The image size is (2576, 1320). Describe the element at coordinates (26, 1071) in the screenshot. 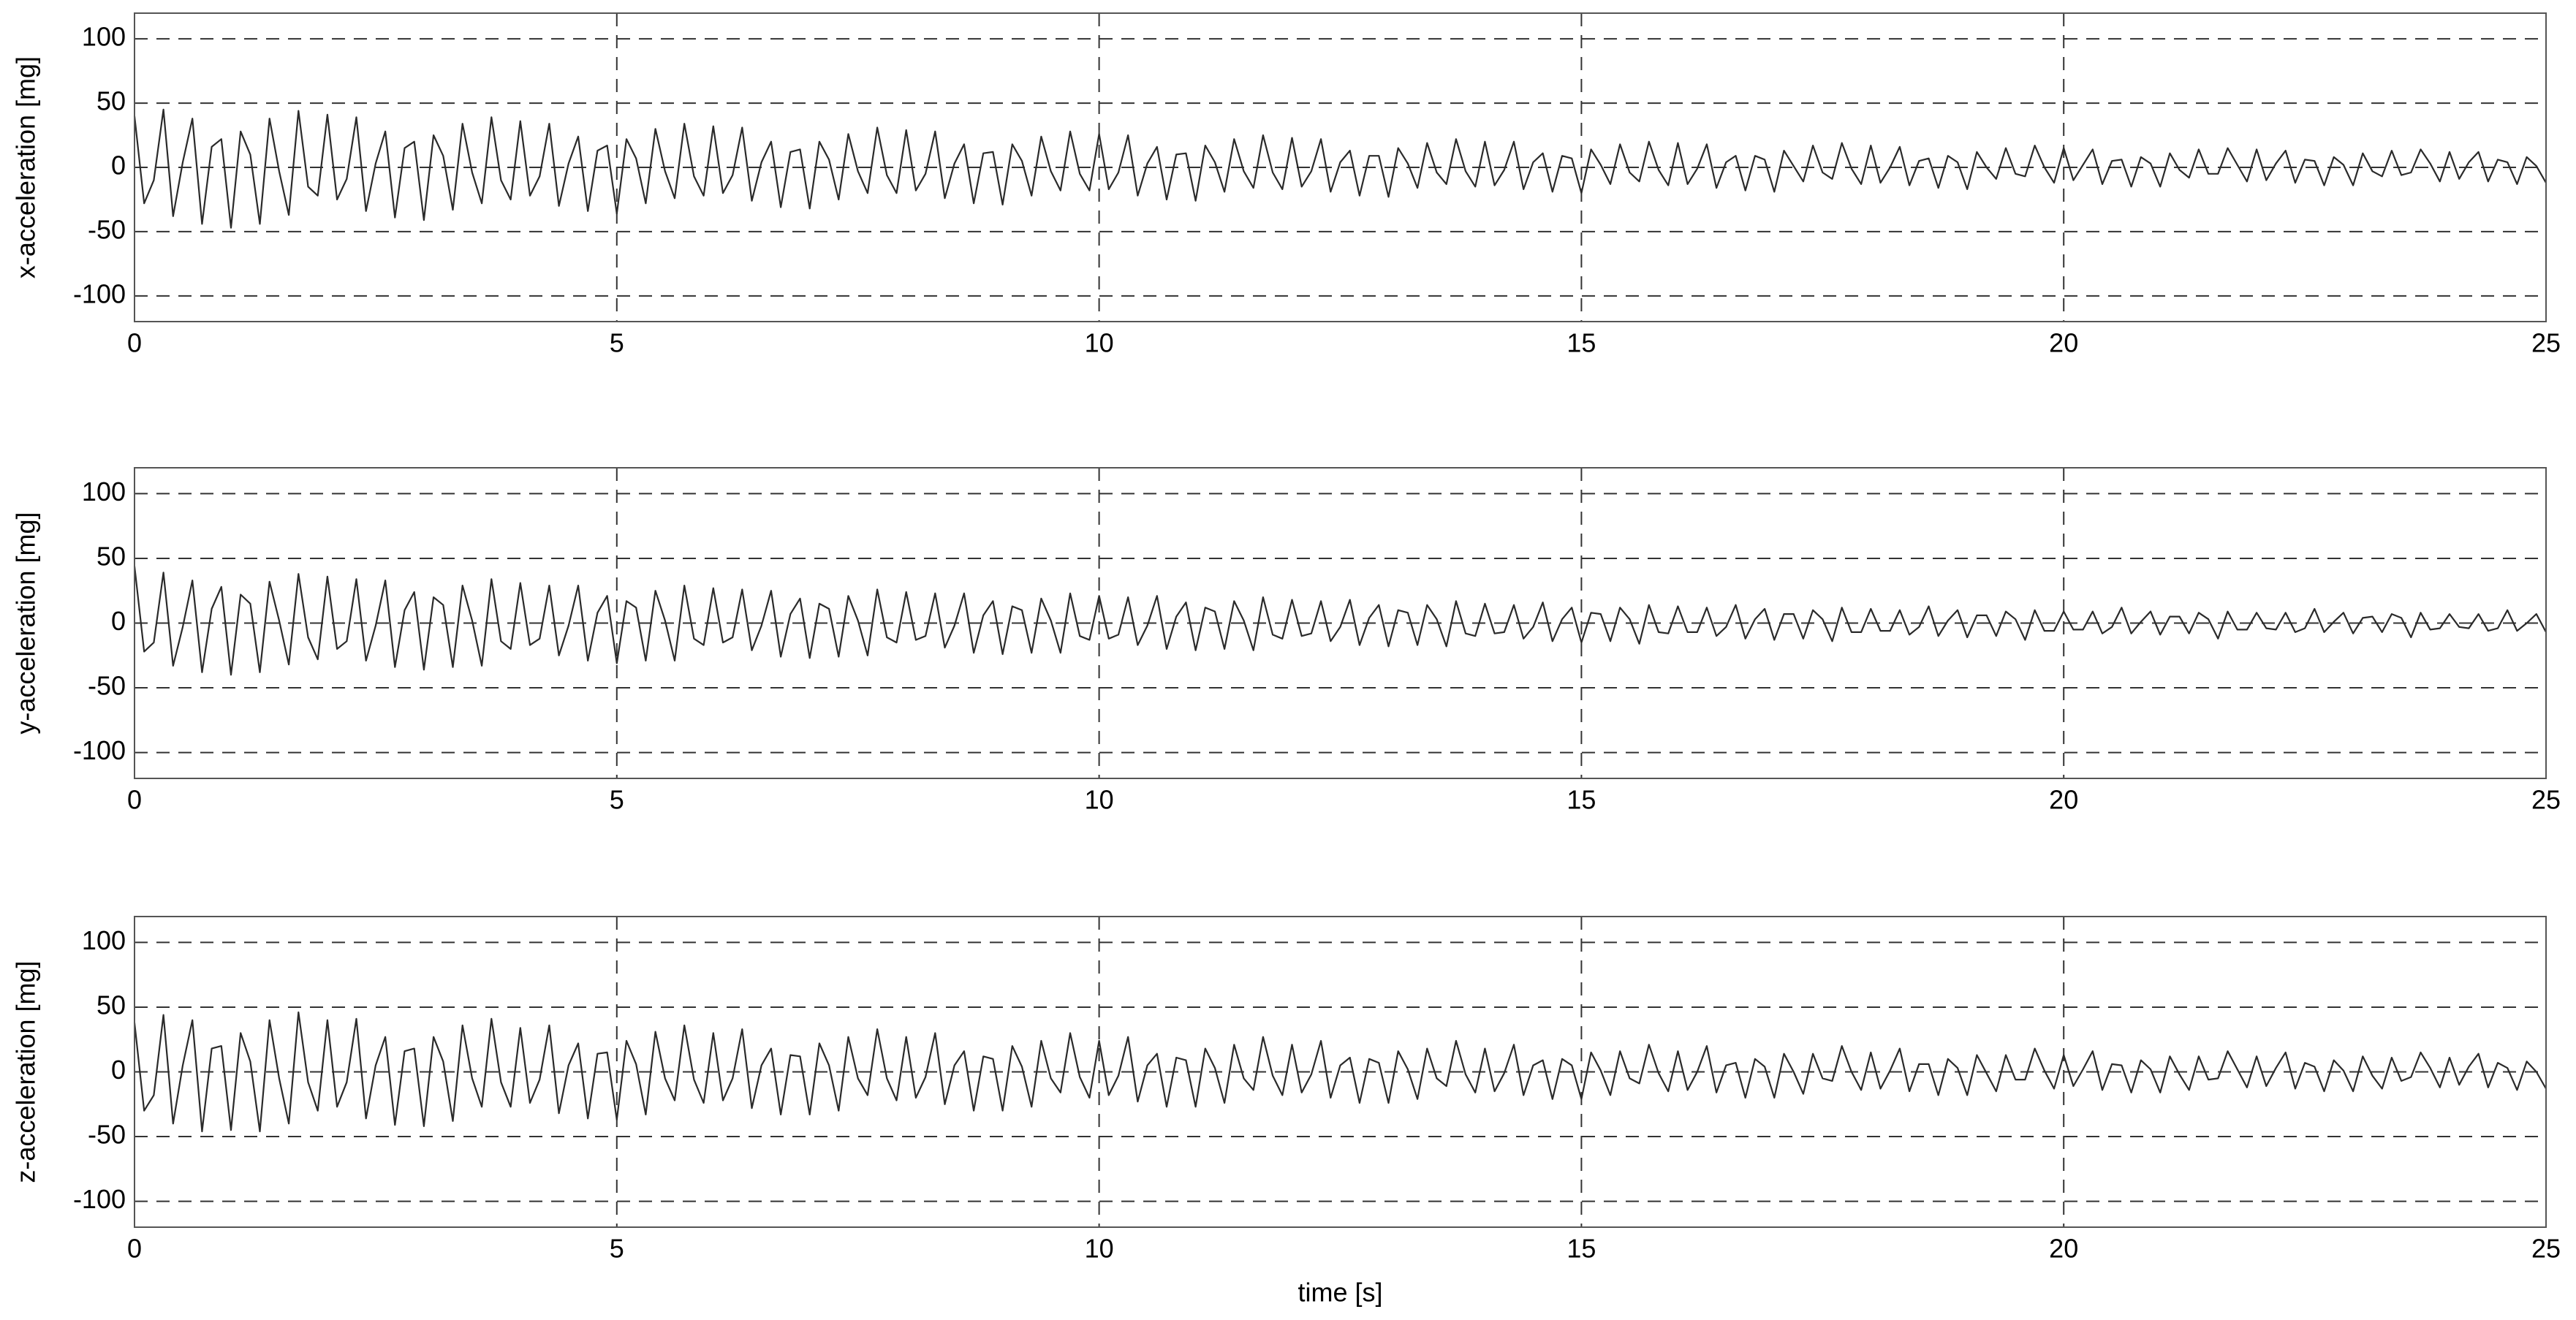

I see `y-axis-label: z-acceleration [mg]` at that location.